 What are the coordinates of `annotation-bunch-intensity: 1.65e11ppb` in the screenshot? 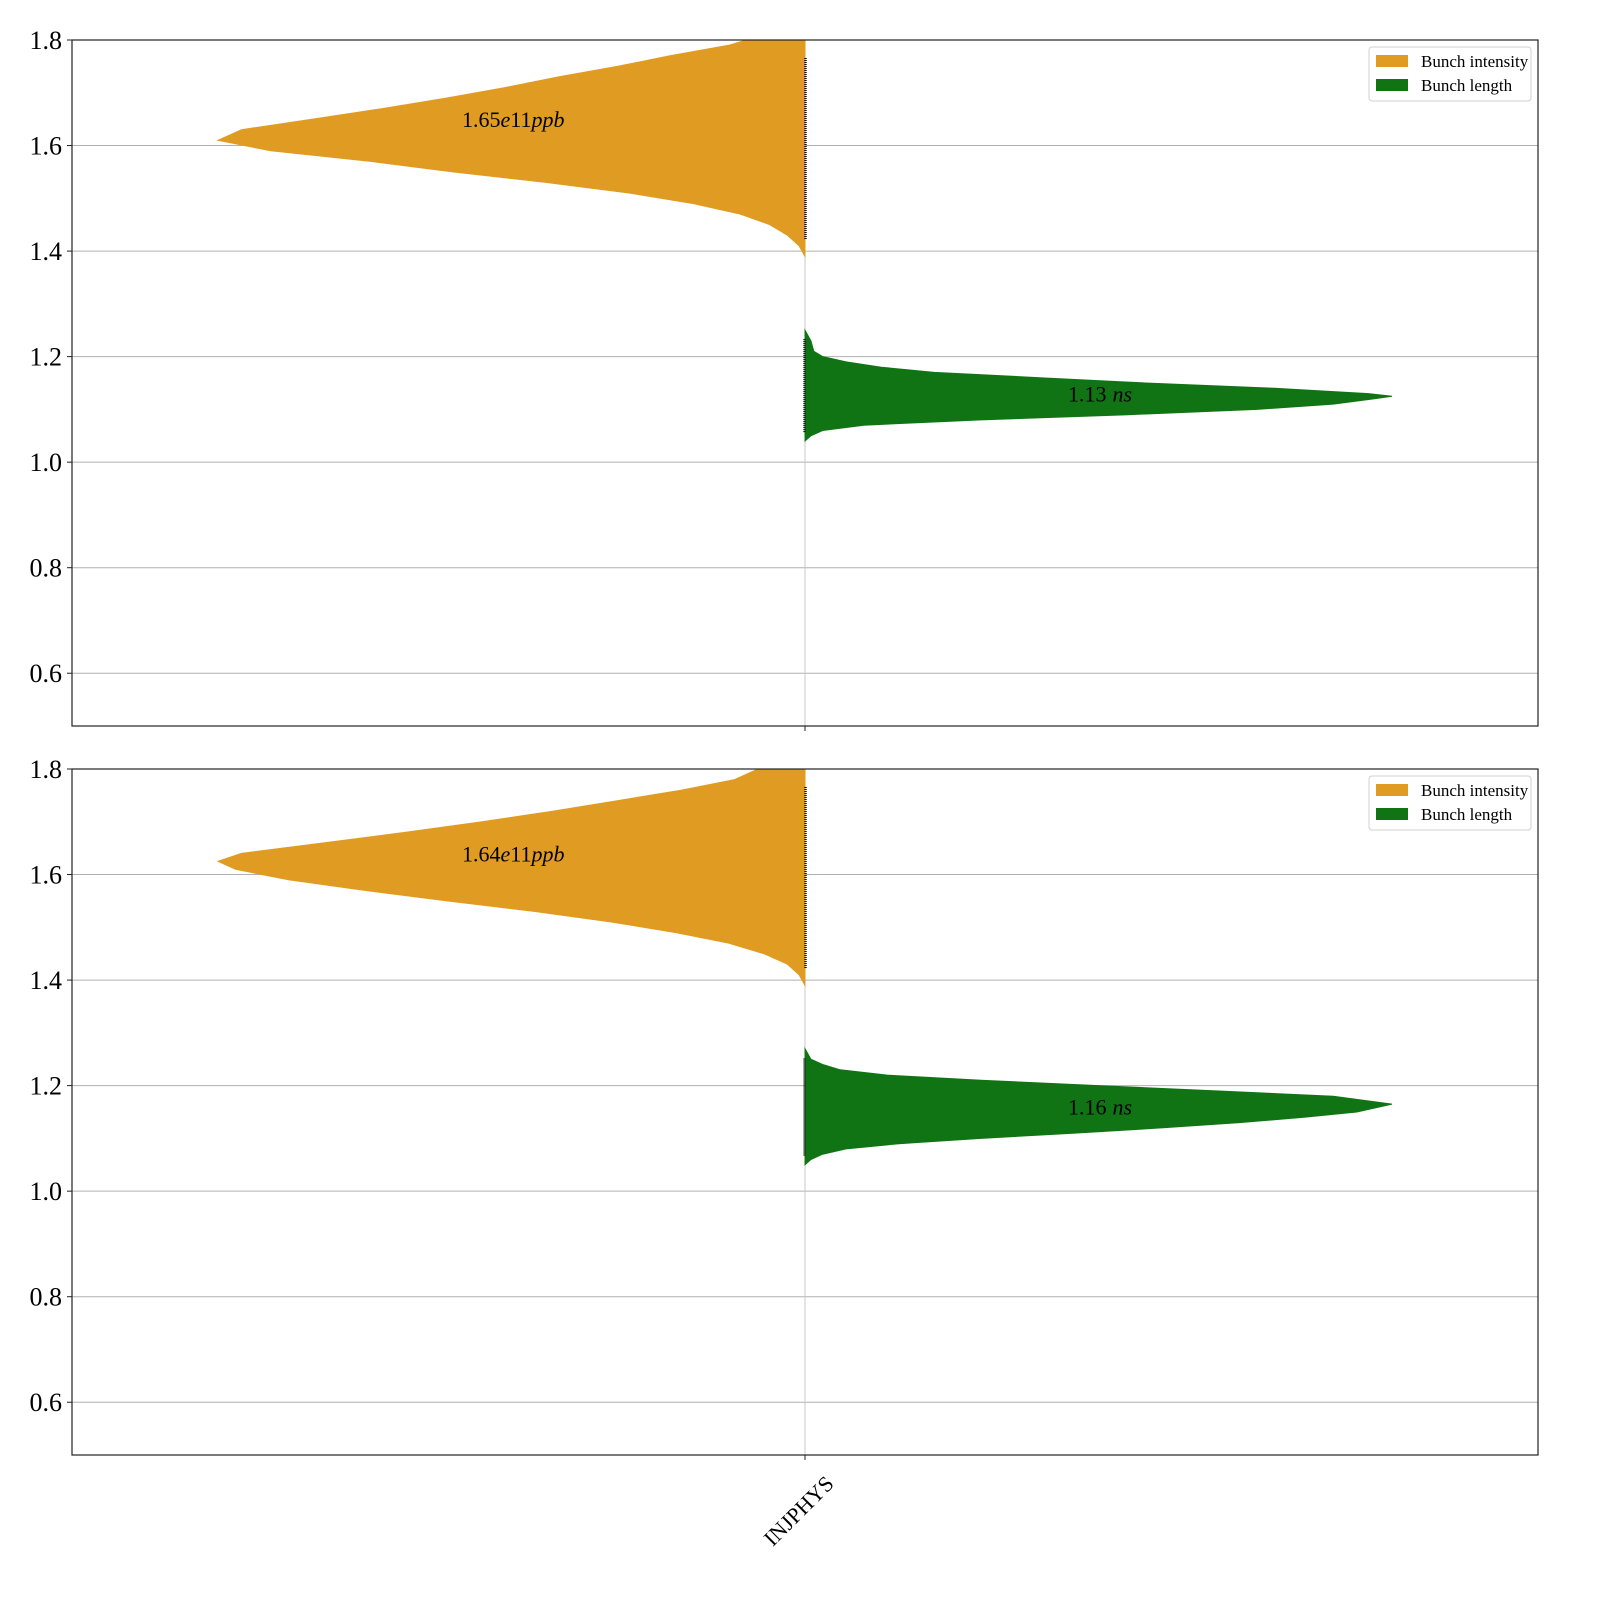 It's located at (513, 119).